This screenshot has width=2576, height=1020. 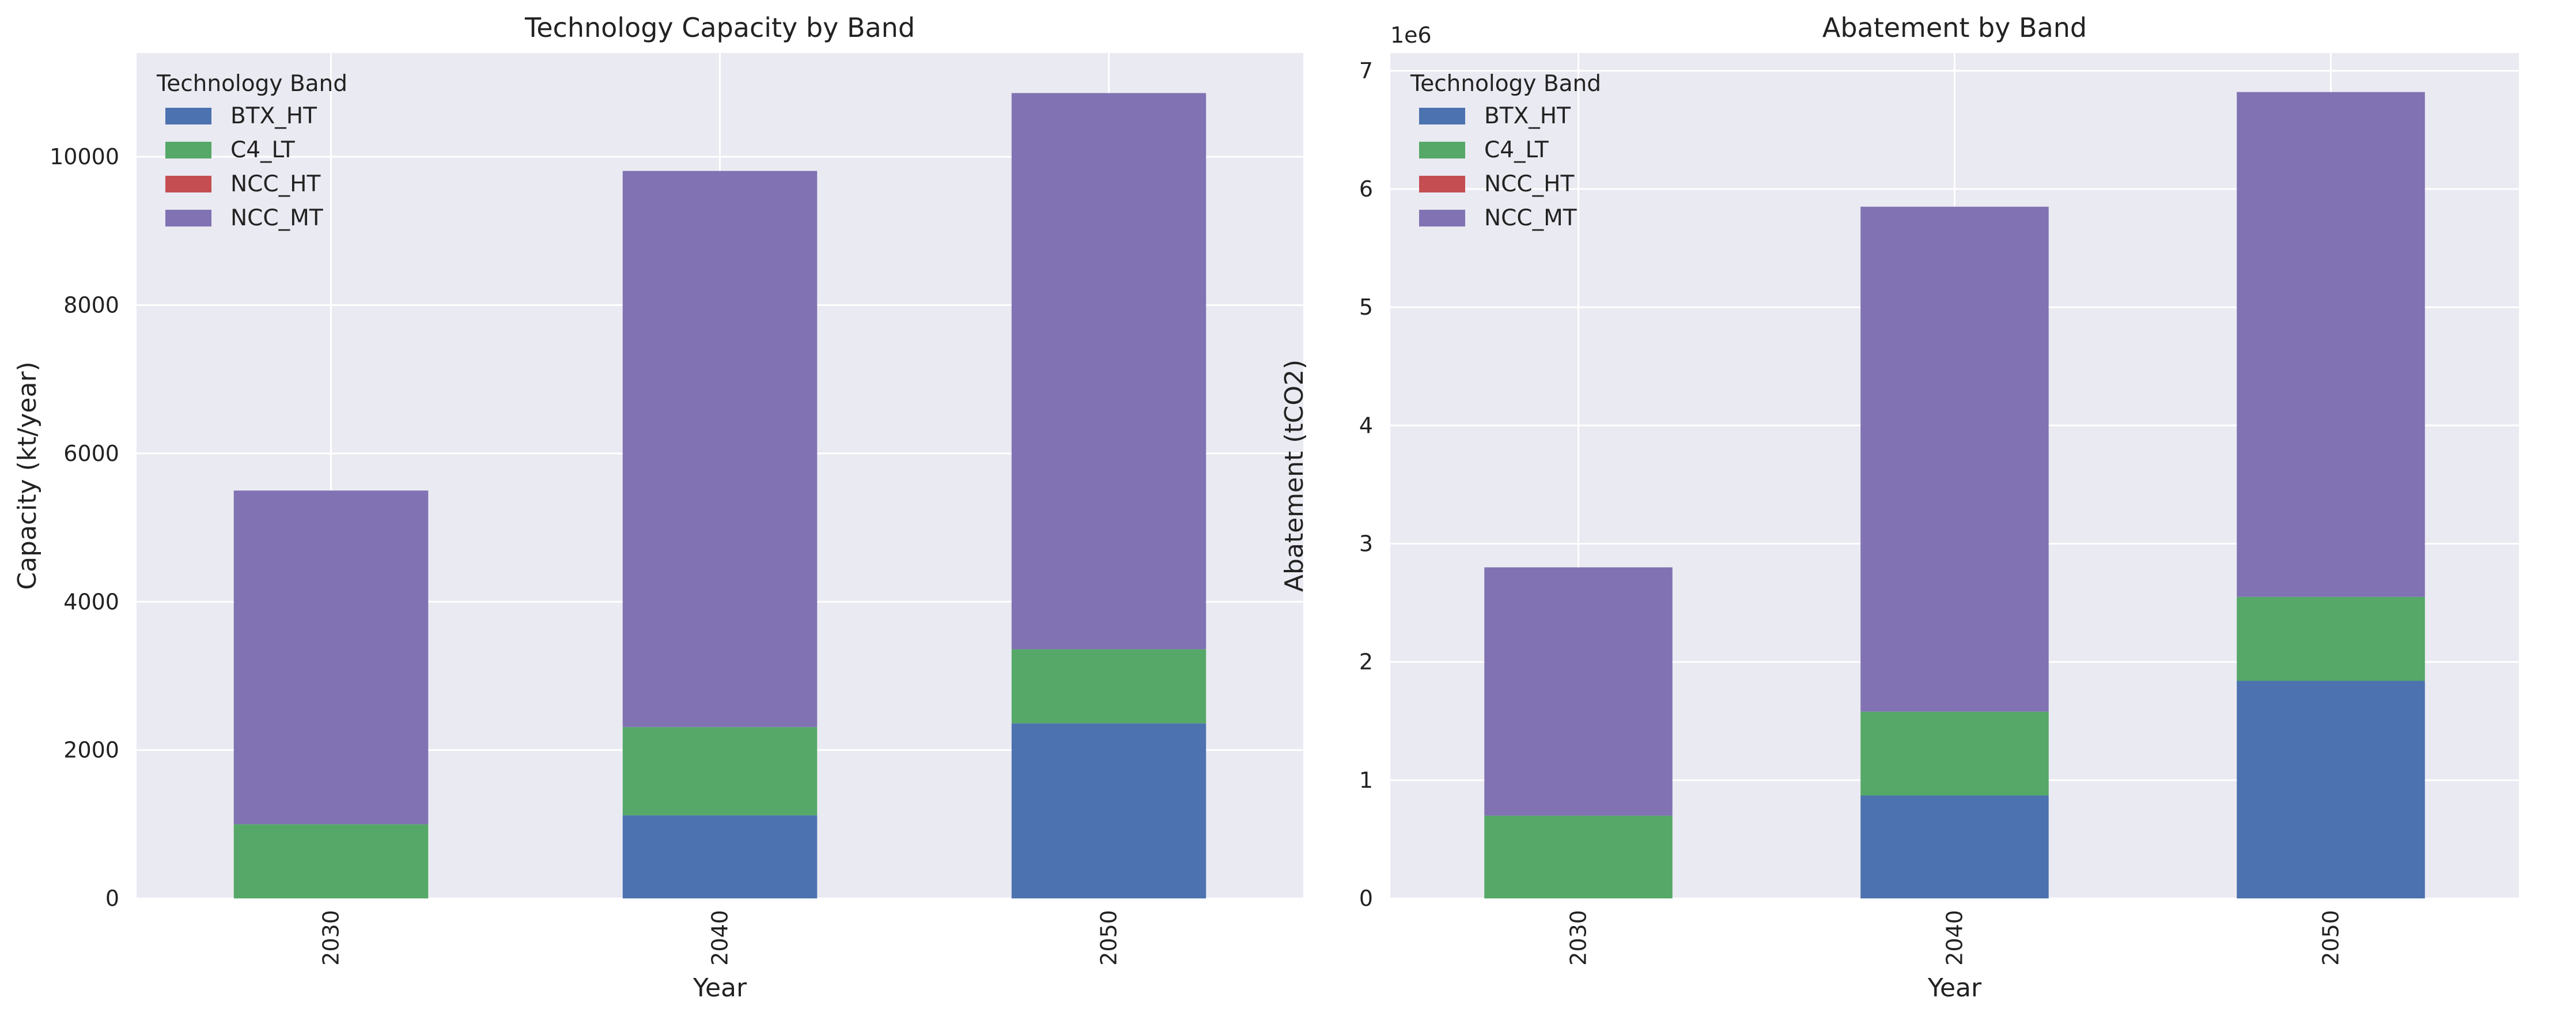 I want to click on y-offset-label: 1e6, so click(x=1411, y=35).